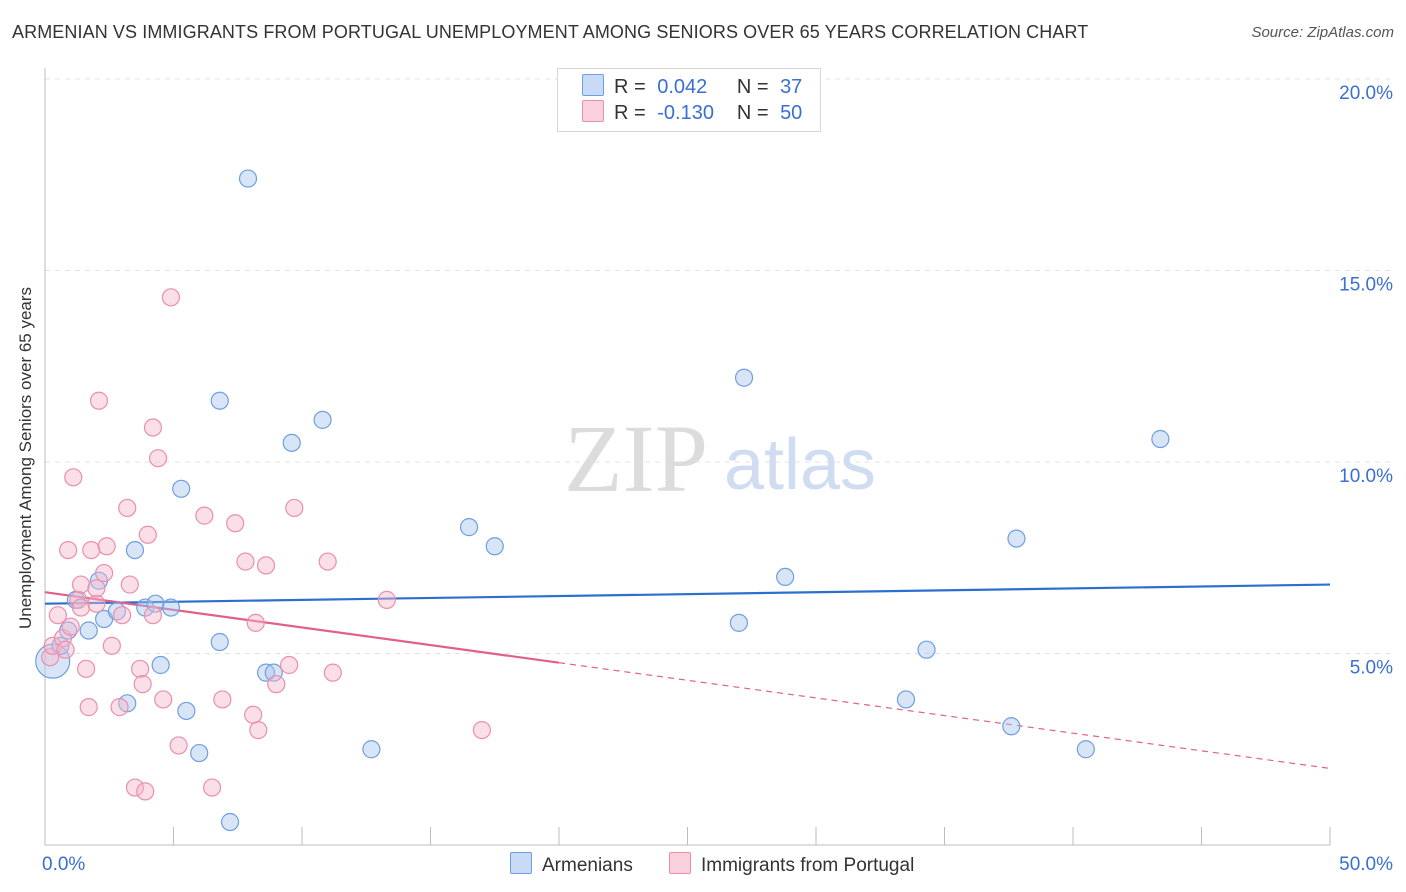 The height and width of the screenshot is (892, 1406). What do you see at coordinates (808, 865) in the screenshot?
I see `bottom-legend-label: Immigrants from Portugal` at bounding box center [808, 865].